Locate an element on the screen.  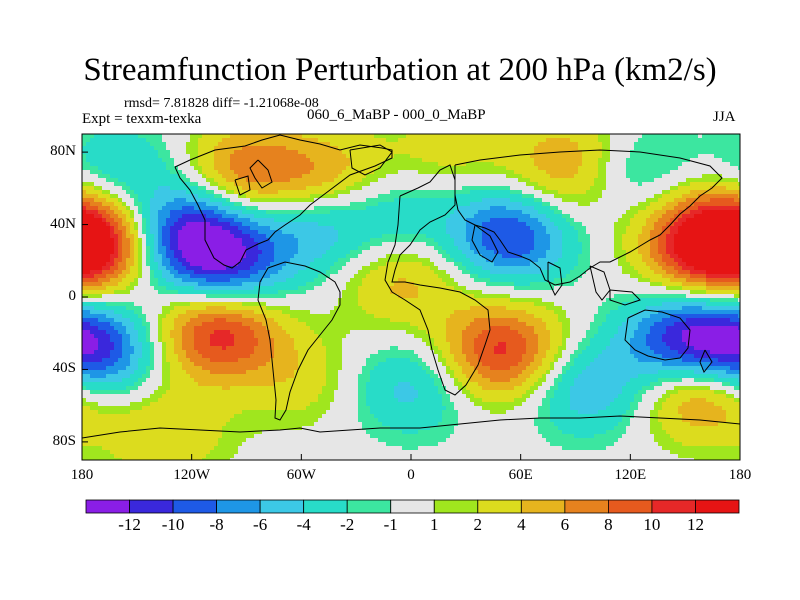
colorbar-label: 1 is located at coordinates (434, 524).